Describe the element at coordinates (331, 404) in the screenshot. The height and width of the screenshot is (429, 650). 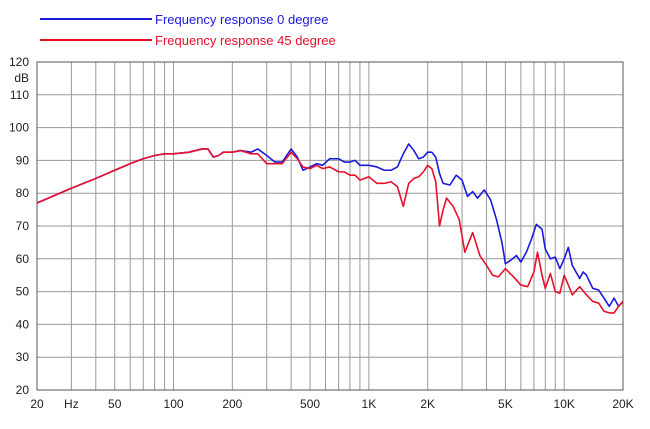
I see `x-axis: 20 Hz 50 100 200 500 1K 2K 5K 10K 20K` at that location.